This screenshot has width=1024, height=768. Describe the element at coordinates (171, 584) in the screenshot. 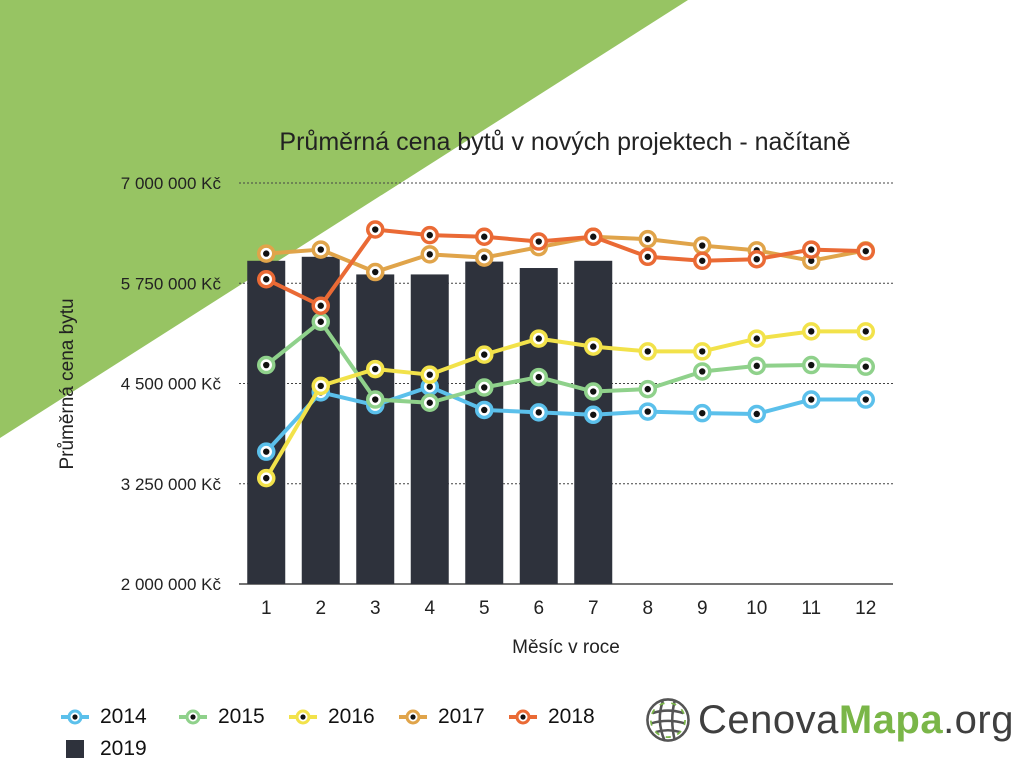

I see `y-tick-label: 2 000 000 Kč` at that location.